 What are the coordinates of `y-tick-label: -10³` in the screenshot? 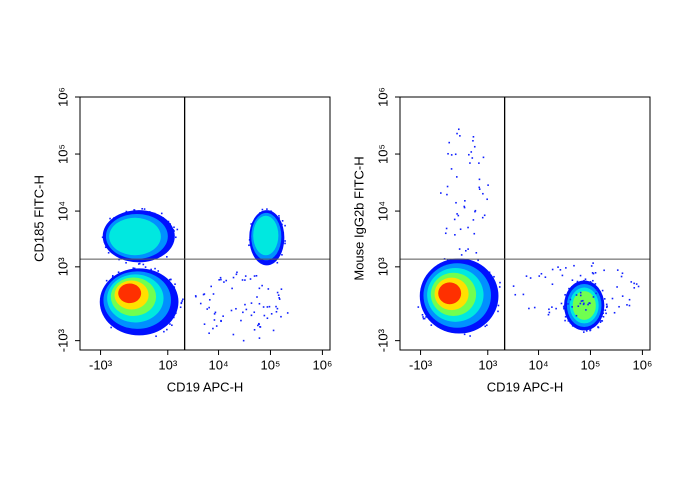 It's located at (382, 340).